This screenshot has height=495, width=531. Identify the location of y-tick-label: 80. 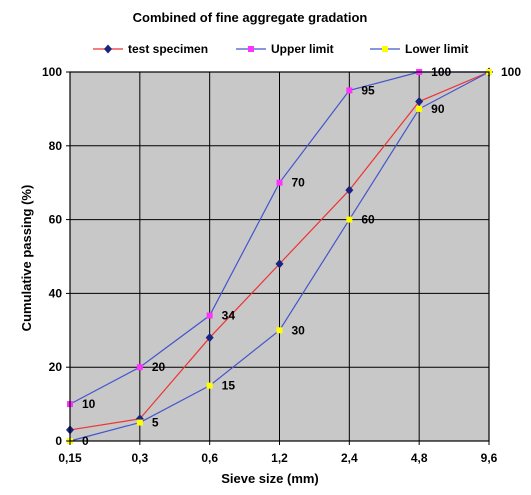
(56, 146).